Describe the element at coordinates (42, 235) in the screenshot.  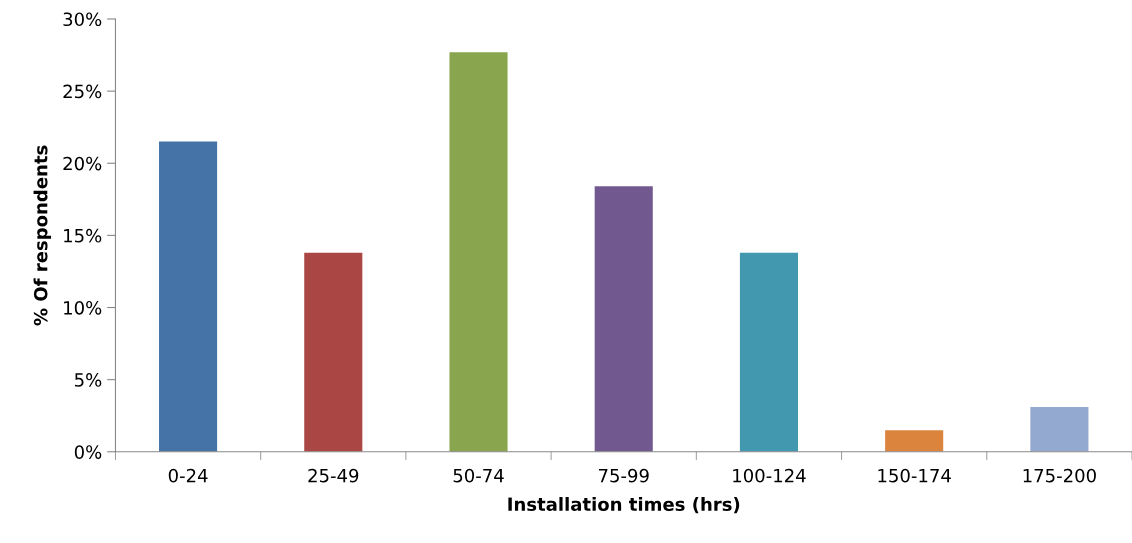
I see `y-axis-title: % Of respondents` at that location.